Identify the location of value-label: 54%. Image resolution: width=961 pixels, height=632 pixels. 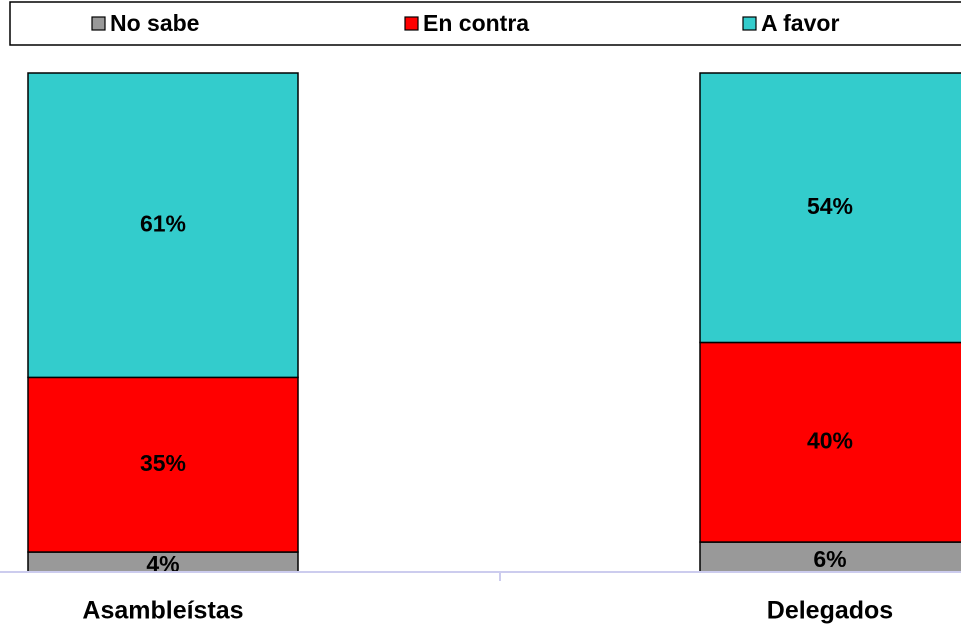
(830, 206).